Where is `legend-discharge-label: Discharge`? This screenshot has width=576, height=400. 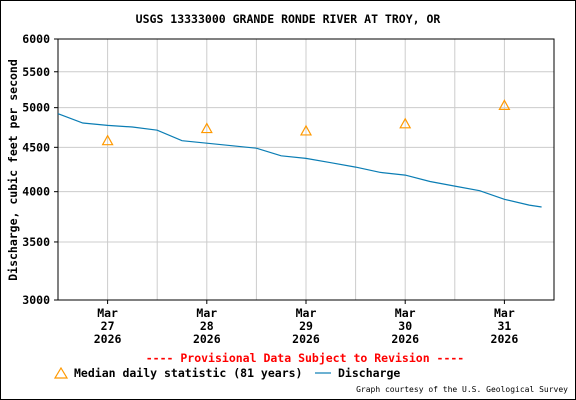 legend-discharge-label: Discharge is located at coordinates (369, 373).